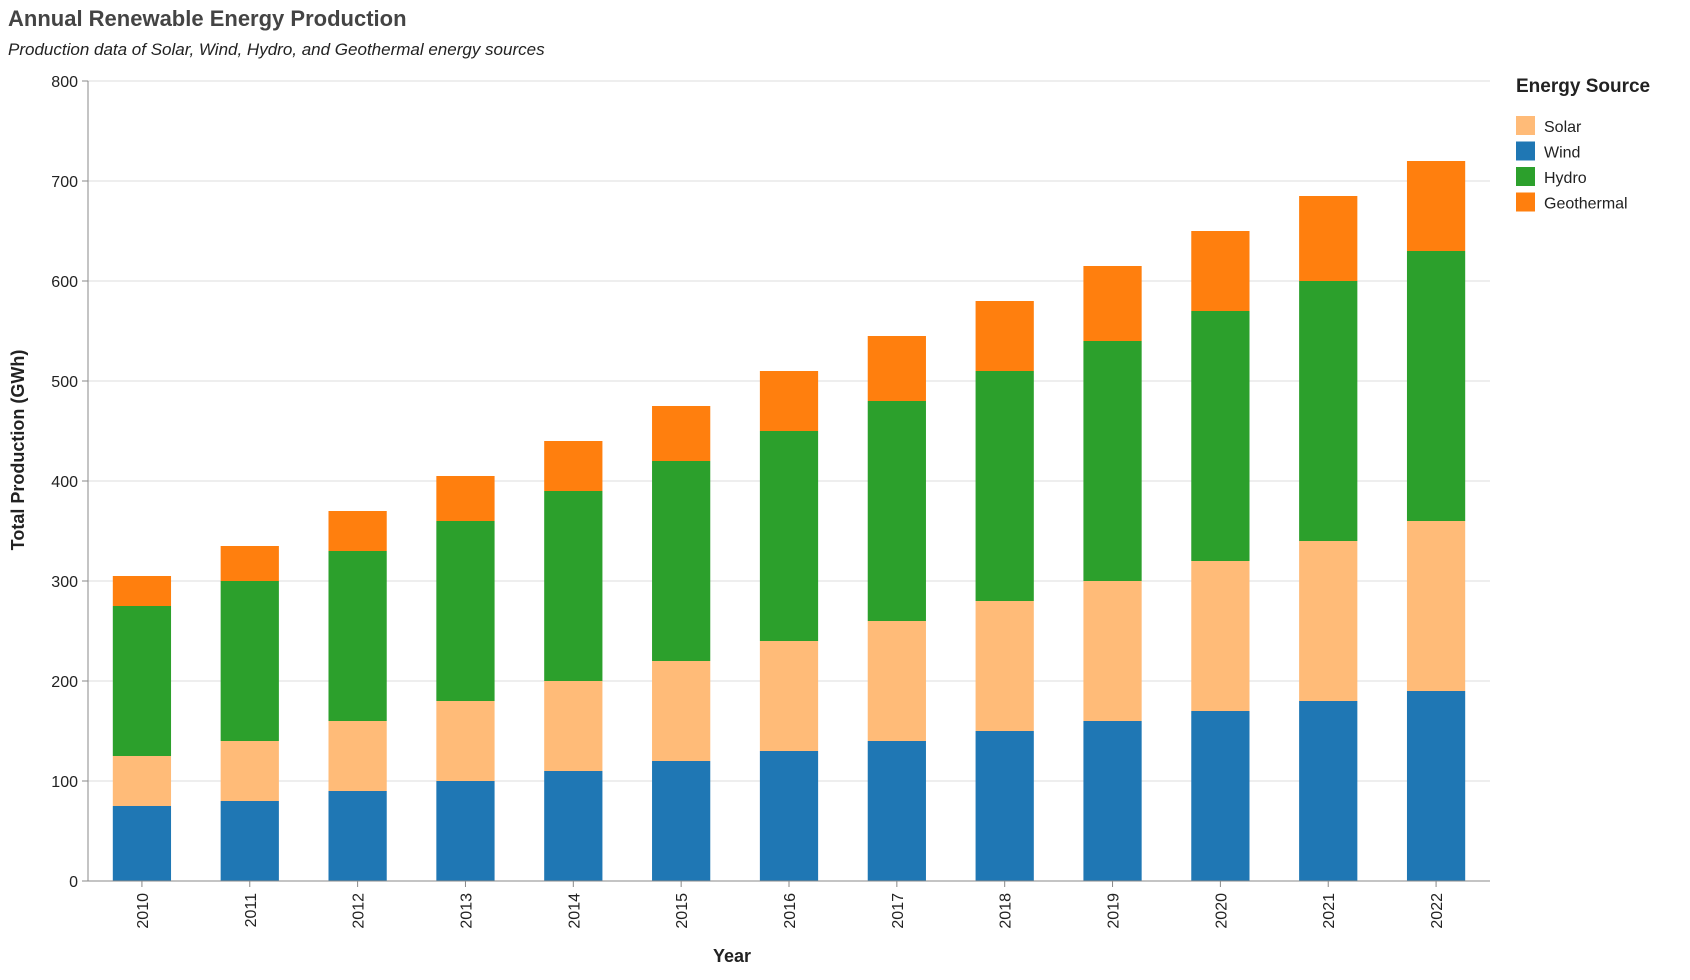  I want to click on legend-label-solar: Solar, so click(1563, 127).